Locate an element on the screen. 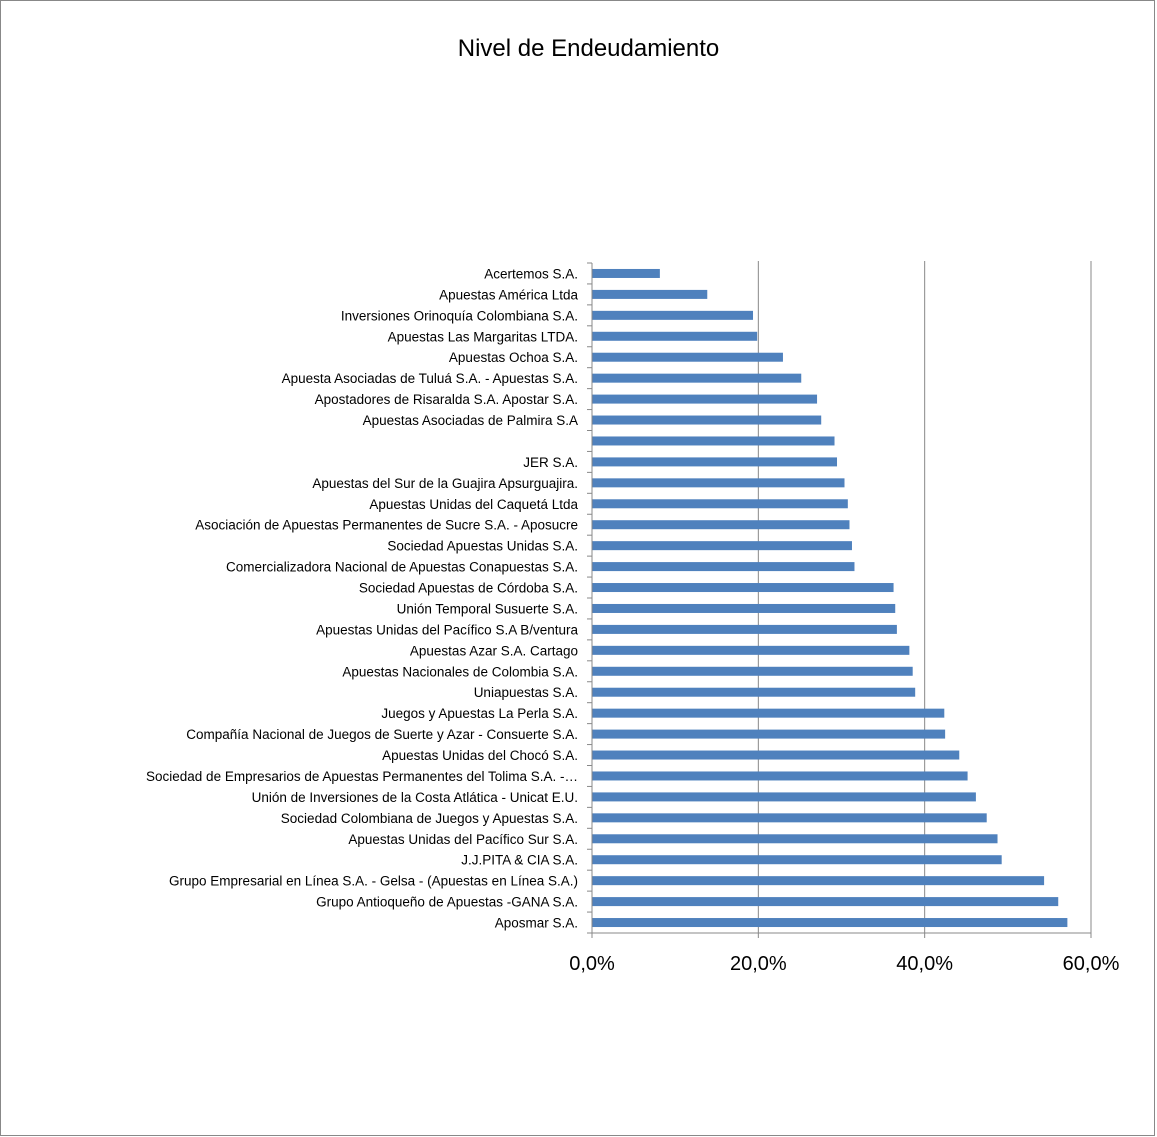  category-label: J.J.PITA & CIA S.A. is located at coordinates (519, 860).